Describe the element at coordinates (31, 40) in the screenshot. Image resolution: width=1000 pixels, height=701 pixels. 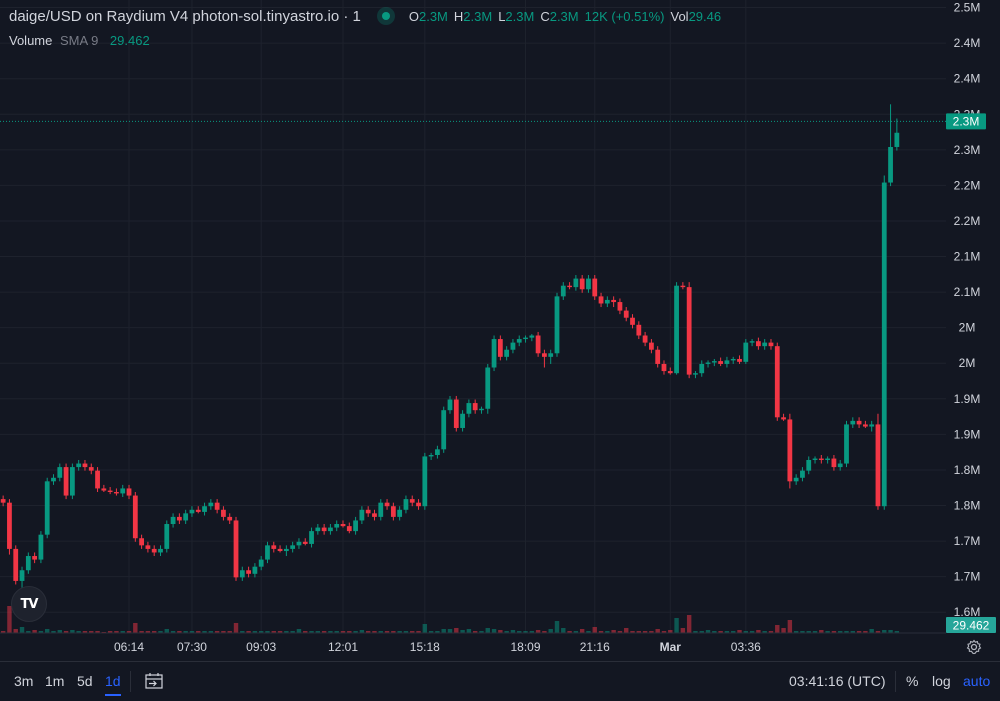
I see `volume-indicator-name: Volume` at that location.